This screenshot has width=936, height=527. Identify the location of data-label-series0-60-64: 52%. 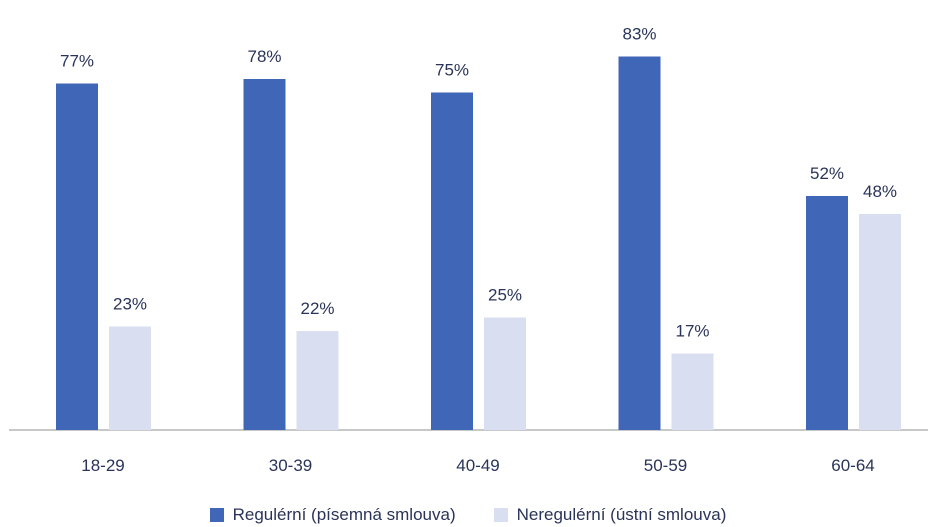
(827, 173).